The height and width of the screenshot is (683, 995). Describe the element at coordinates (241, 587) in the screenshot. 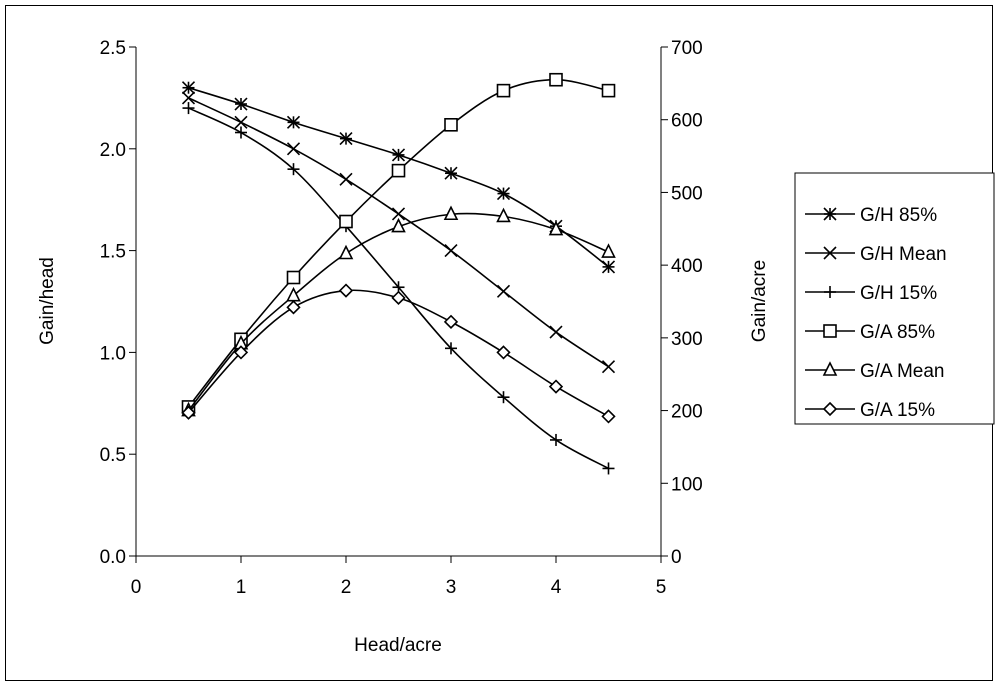

I see `x-tick-label: 1` at that location.